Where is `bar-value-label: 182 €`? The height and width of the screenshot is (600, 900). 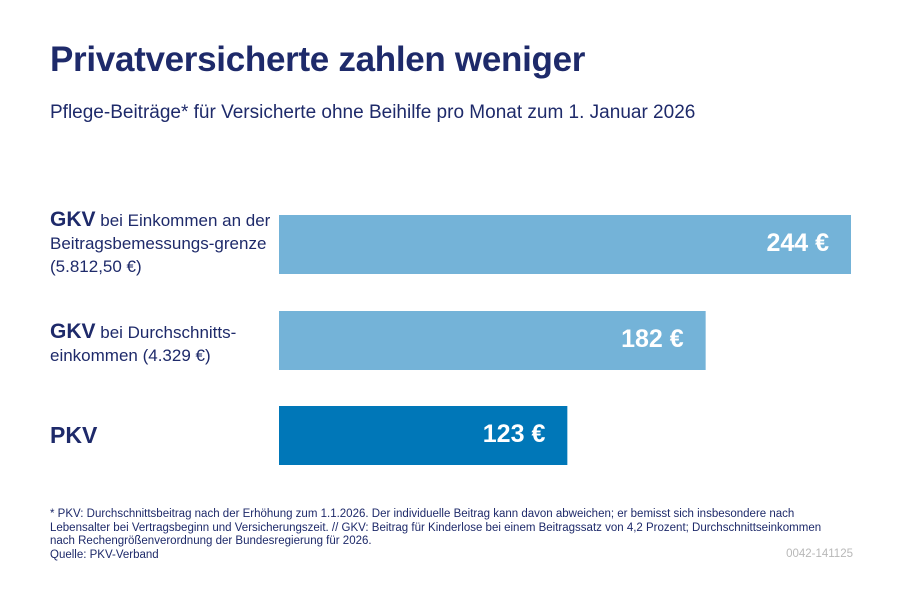
bar-value-label: 182 € is located at coordinates (652, 339).